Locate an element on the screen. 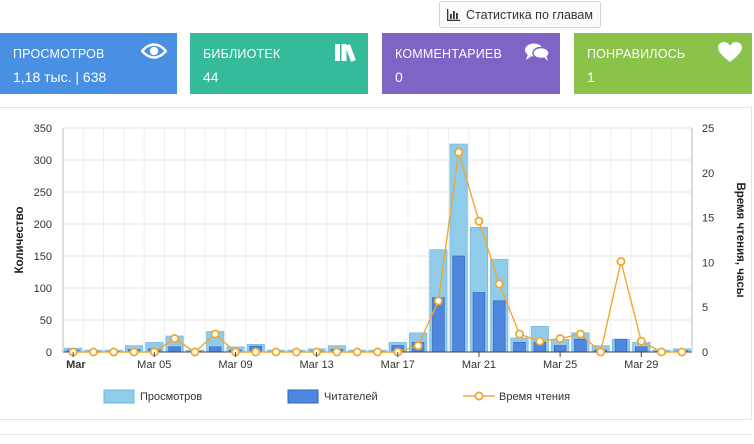 Image resolution: width=754 pixels, height=444 pixels. legend-label-reading-time: Время чтения is located at coordinates (534, 397).